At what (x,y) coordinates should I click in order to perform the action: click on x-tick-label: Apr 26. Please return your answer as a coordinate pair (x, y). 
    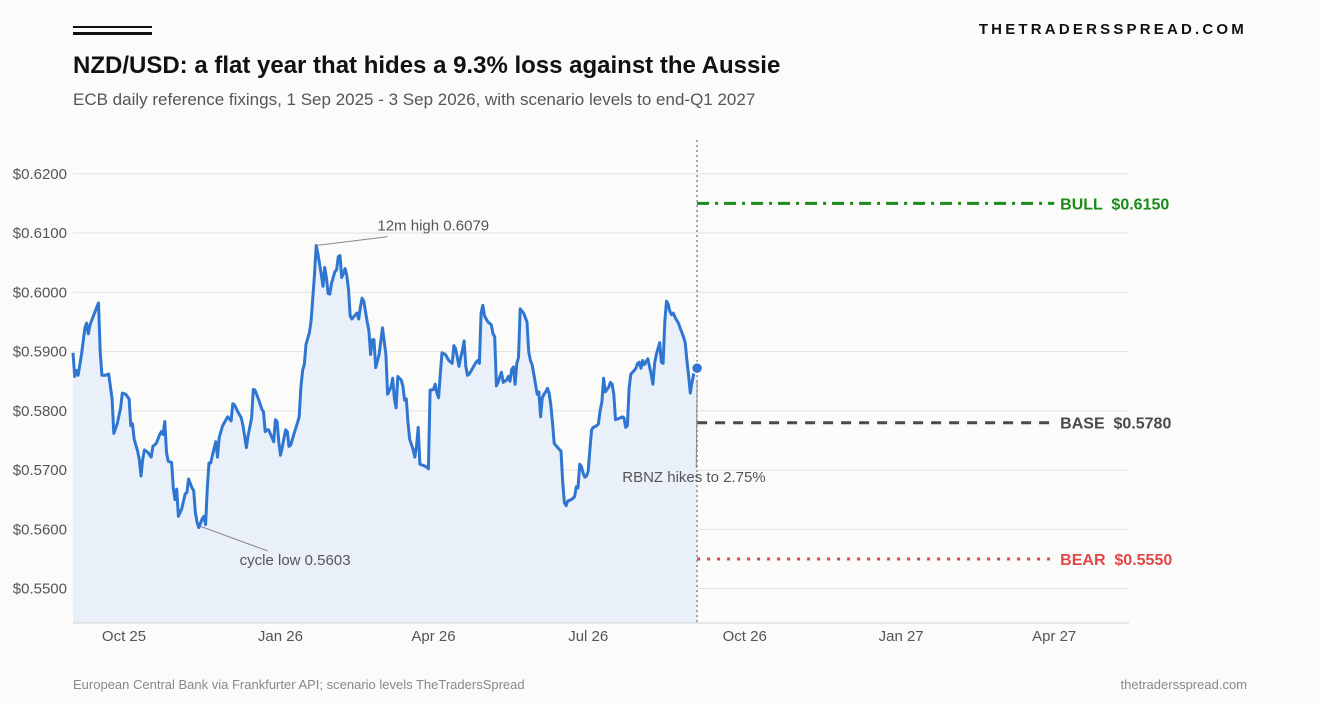
    Looking at the image, I should click on (433, 636).